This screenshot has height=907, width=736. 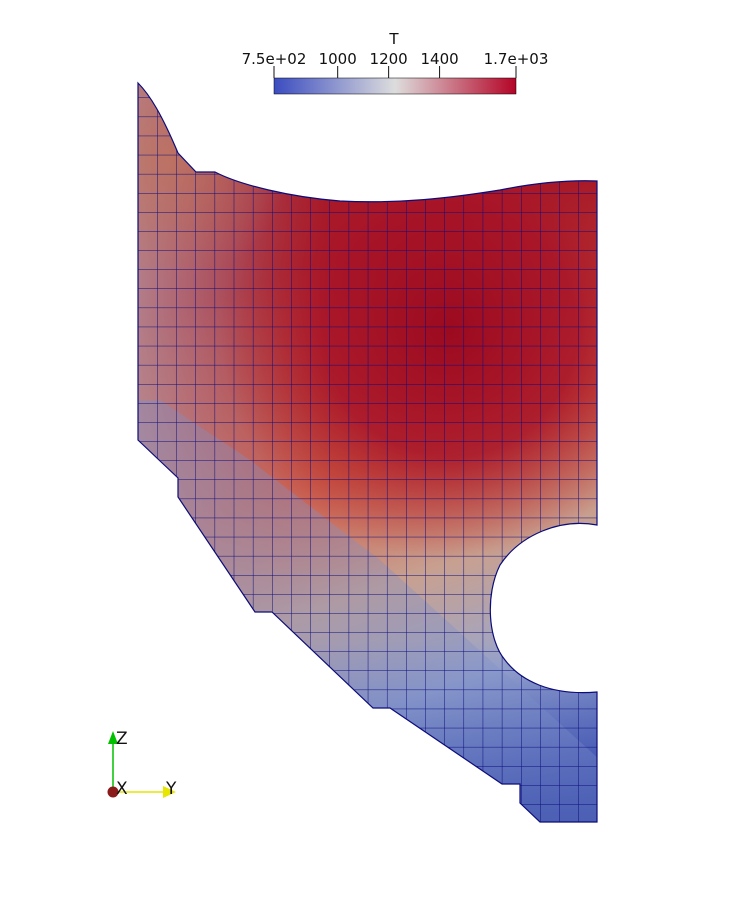 What do you see at coordinates (113, 792) in the screenshot?
I see `x-axis-dot` at bounding box center [113, 792].